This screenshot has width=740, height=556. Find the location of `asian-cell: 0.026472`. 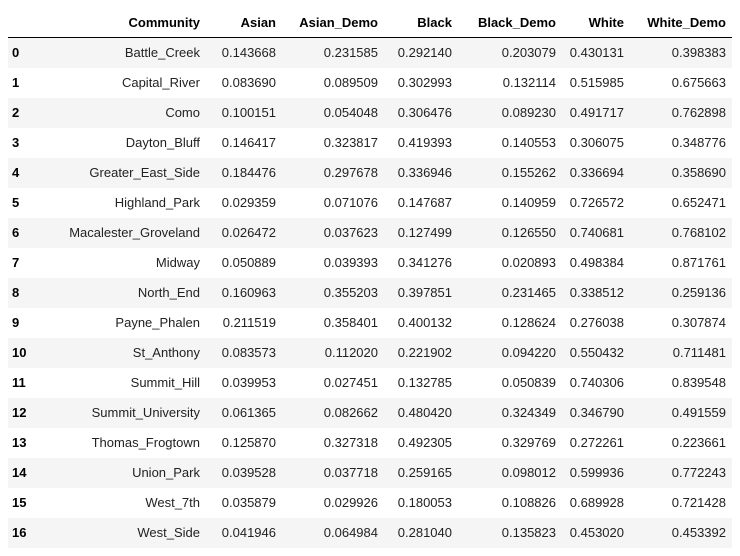

asian-cell: 0.026472 is located at coordinates (248, 232).